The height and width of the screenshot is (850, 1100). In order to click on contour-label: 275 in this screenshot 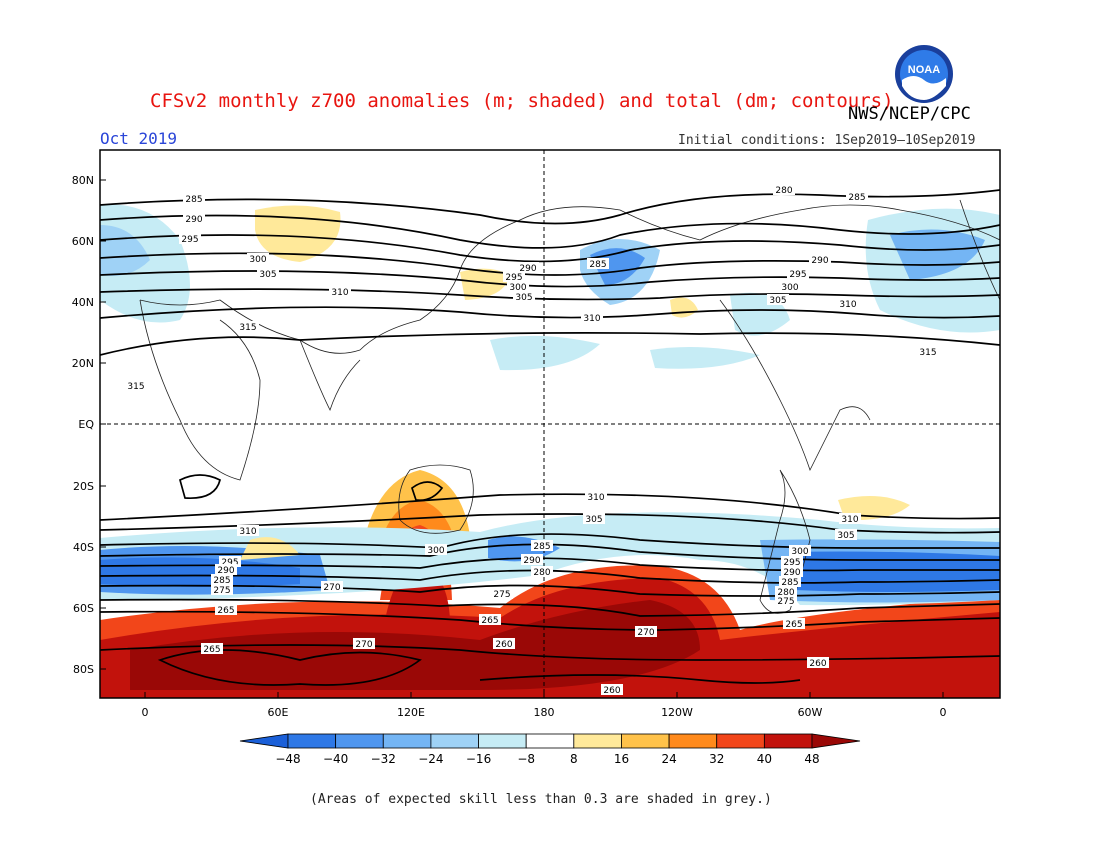, I will do `click(502, 594)`.